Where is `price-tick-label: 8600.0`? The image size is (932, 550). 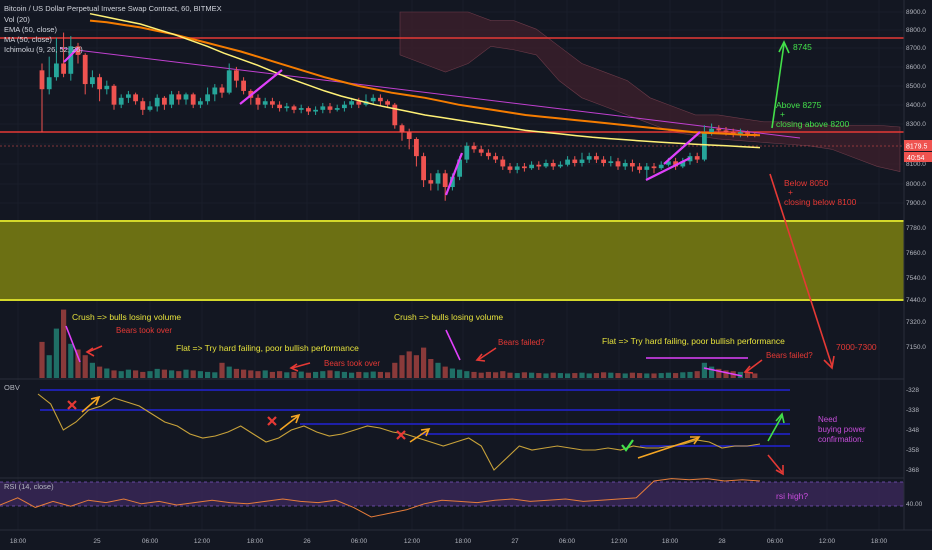
price-tick-label: 8600.0 is located at coordinates (916, 67).